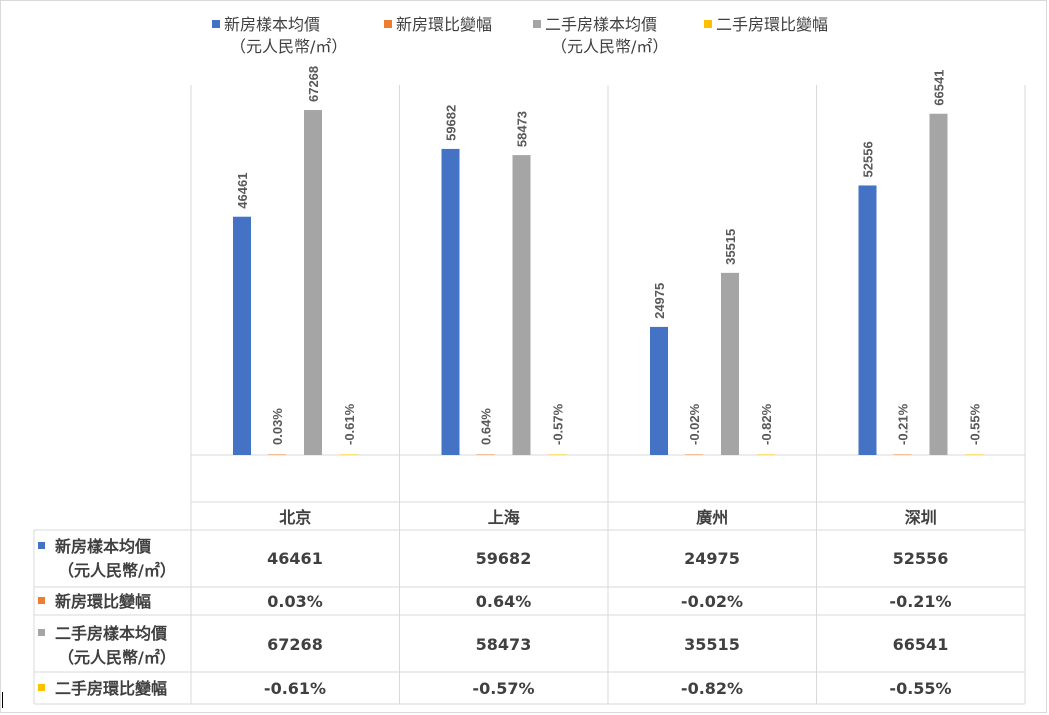 This screenshot has width=1049, height=715. What do you see at coordinates (920, 688) in the screenshot?
I see `table-cell: -0.55%` at bounding box center [920, 688].